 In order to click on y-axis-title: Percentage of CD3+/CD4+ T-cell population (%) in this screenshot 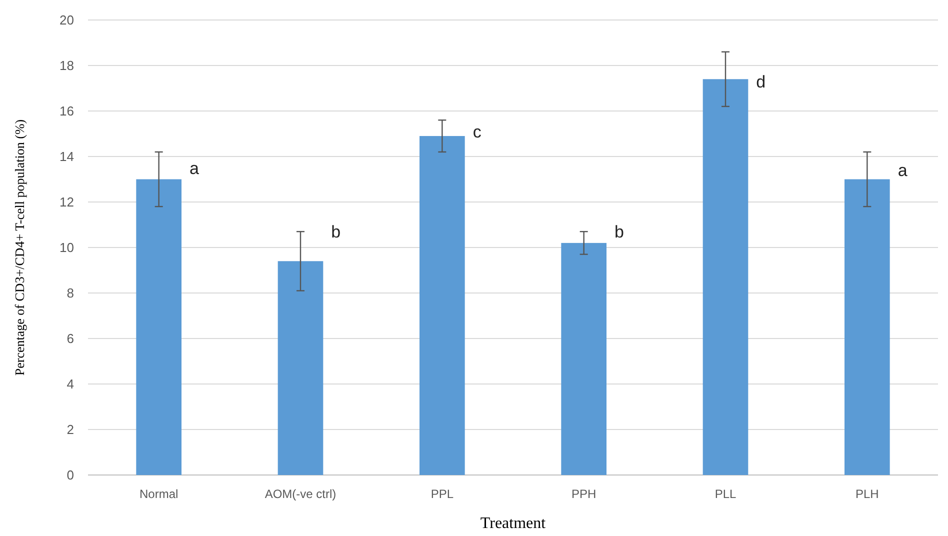, I will do `click(19, 247)`.